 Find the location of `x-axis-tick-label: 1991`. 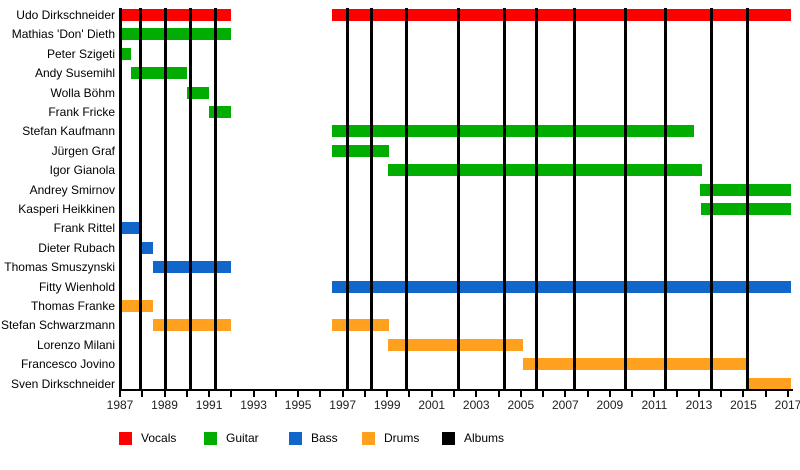

x-axis-tick-label: 1991 is located at coordinates (209, 405).